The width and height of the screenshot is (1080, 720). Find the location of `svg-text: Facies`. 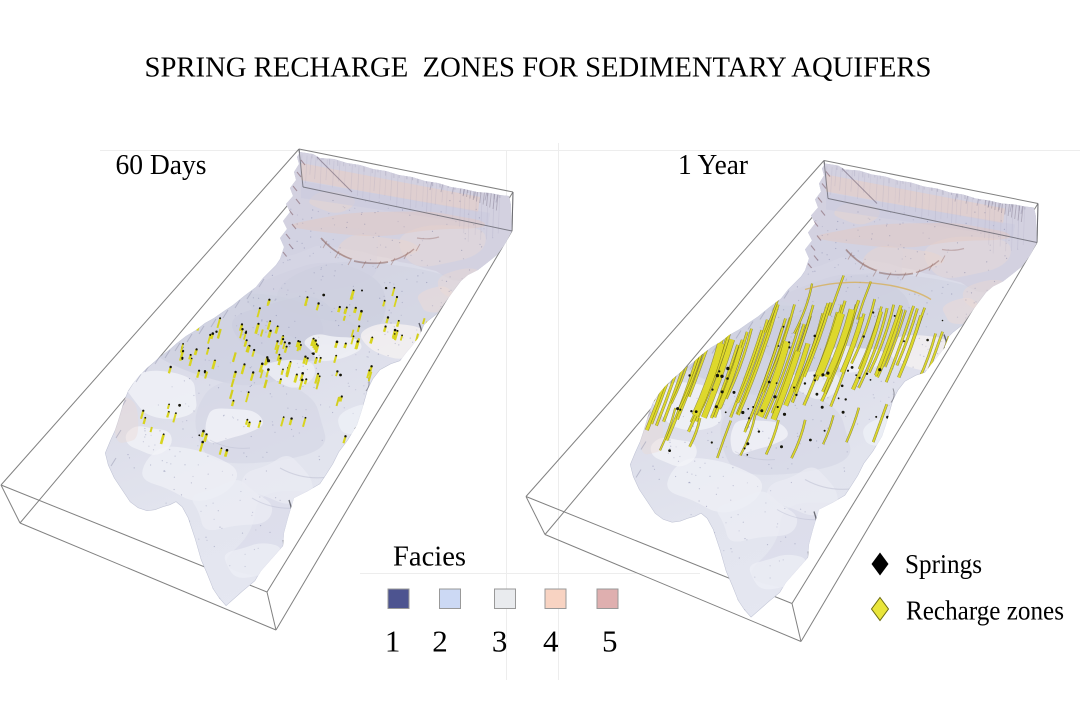

svg-text: Facies is located at coordinates (429, 557).